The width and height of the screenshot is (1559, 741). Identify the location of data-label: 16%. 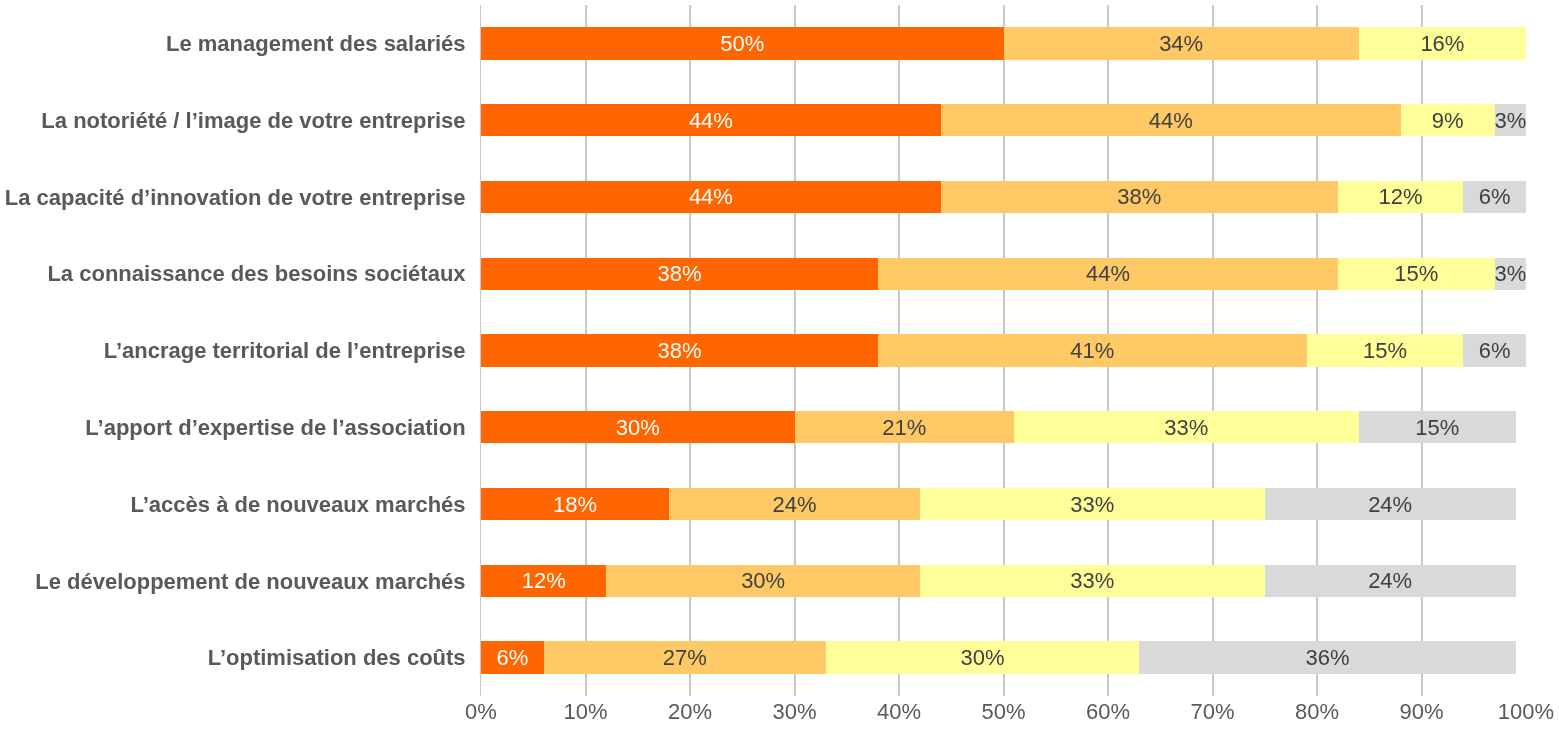
(1442, 43).